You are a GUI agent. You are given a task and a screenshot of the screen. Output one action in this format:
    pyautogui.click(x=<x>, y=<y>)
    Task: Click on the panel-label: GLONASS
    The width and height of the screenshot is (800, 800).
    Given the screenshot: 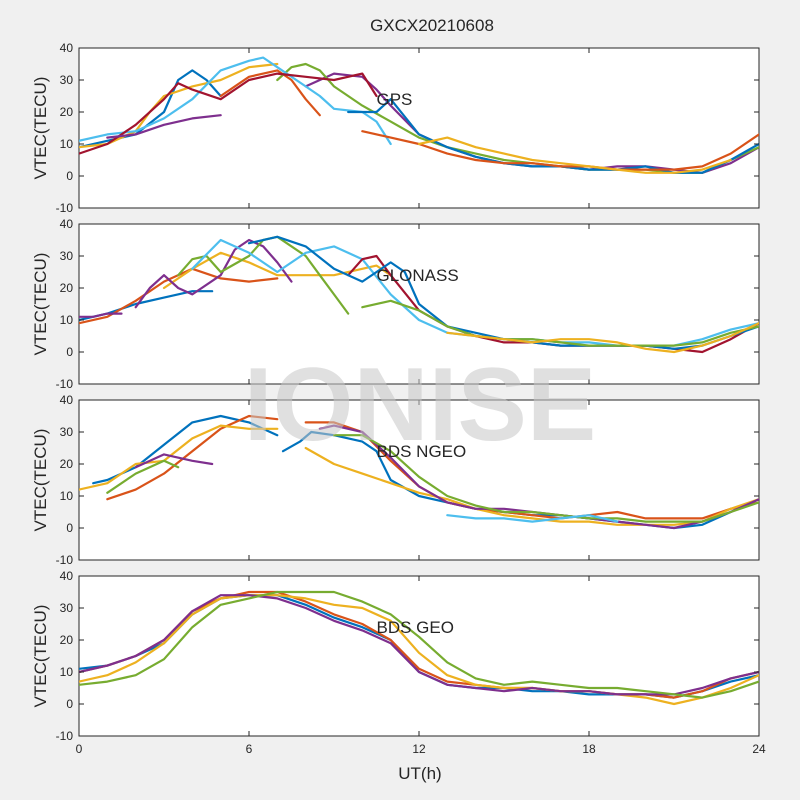 What is the action you would take?
    pyautogui.click(x=418, y=275)
    